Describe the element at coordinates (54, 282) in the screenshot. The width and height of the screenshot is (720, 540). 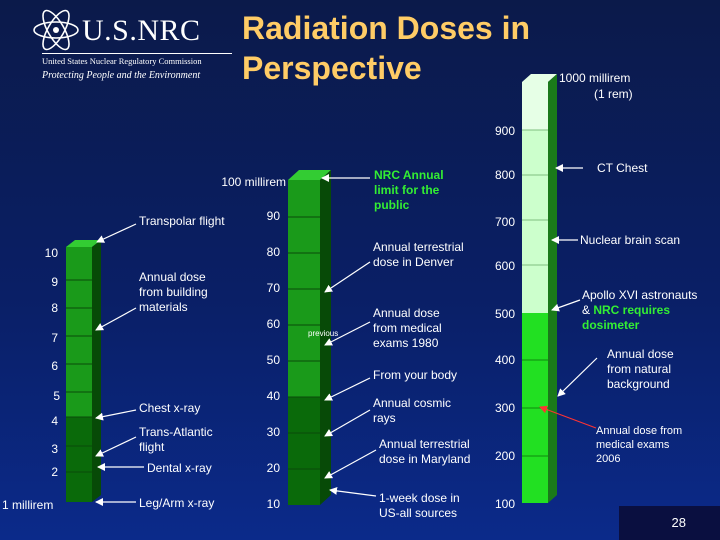
I see `left-tick: 9` at that location.